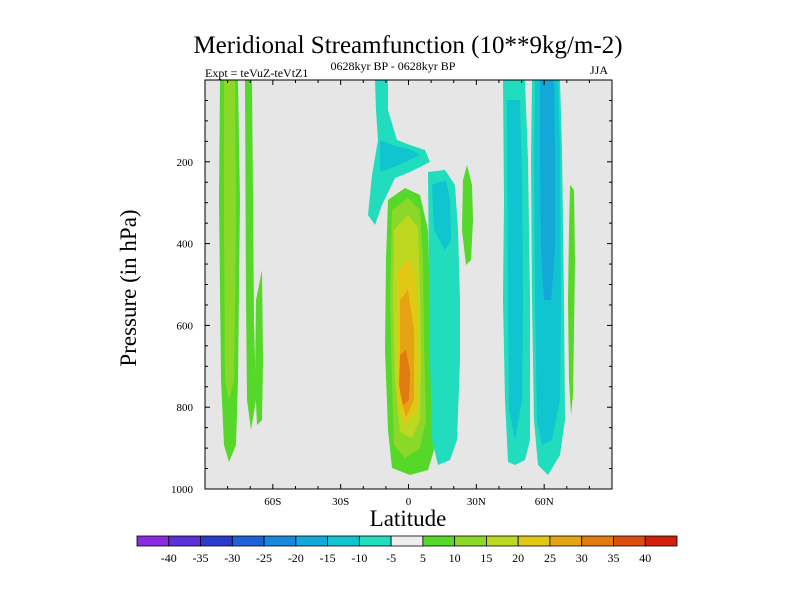 The height and width of the screenshot is (600, 800). I want to click on period-label: 0628kyr BP - 0628kyr BP, so click(393, 66).